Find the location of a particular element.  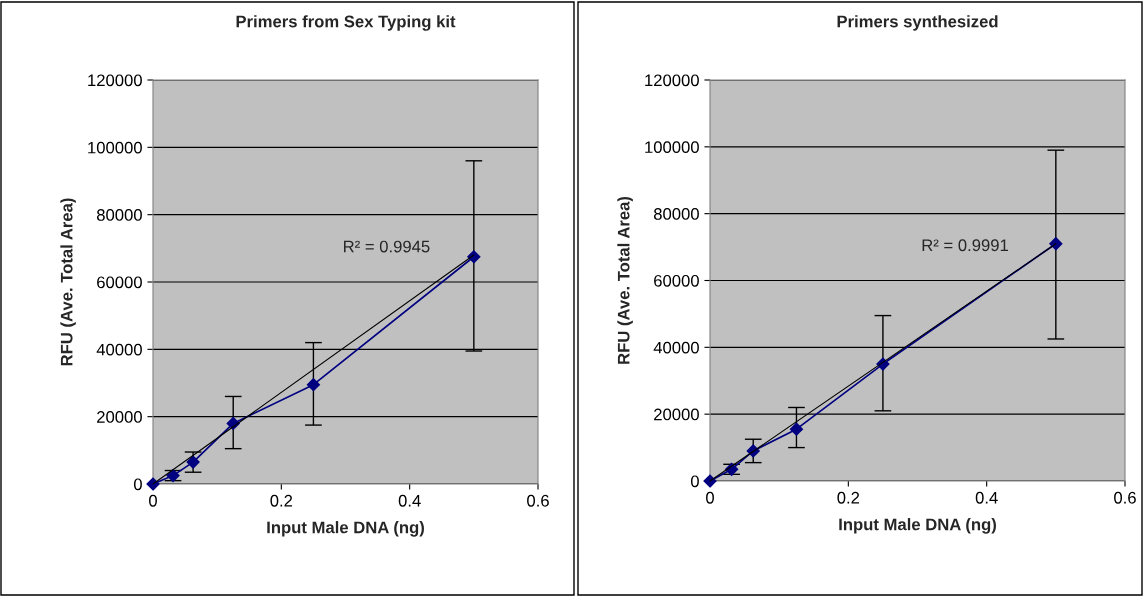

annotation: R² = 0.9945 is located at coordinates (387, 246).